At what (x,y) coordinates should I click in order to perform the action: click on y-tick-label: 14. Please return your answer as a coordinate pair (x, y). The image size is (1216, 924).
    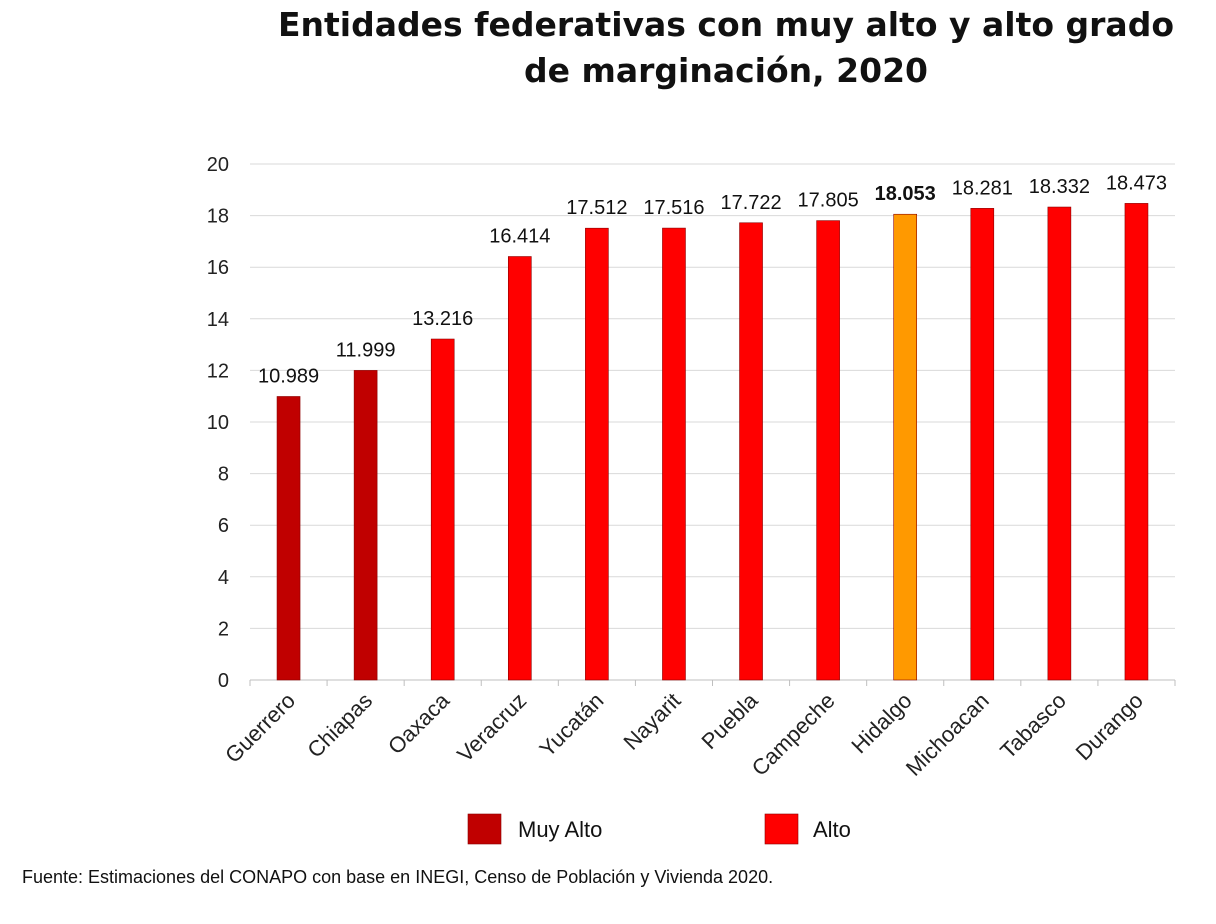
    Looking at the image, I should click on (218, 320).